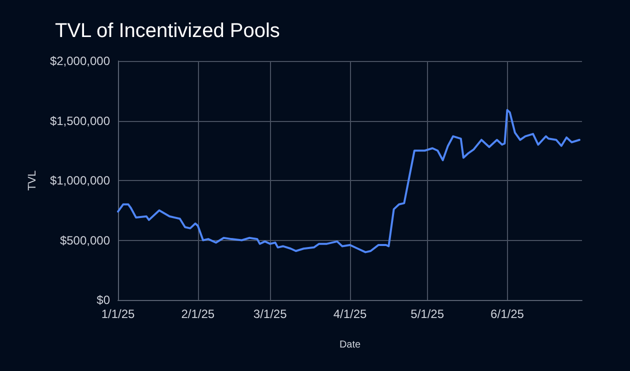  What do you see at coordinates (118, 314) in the screenshot?
I see `x-tick-label: 1/1/25` at bounding box center [118, 314].